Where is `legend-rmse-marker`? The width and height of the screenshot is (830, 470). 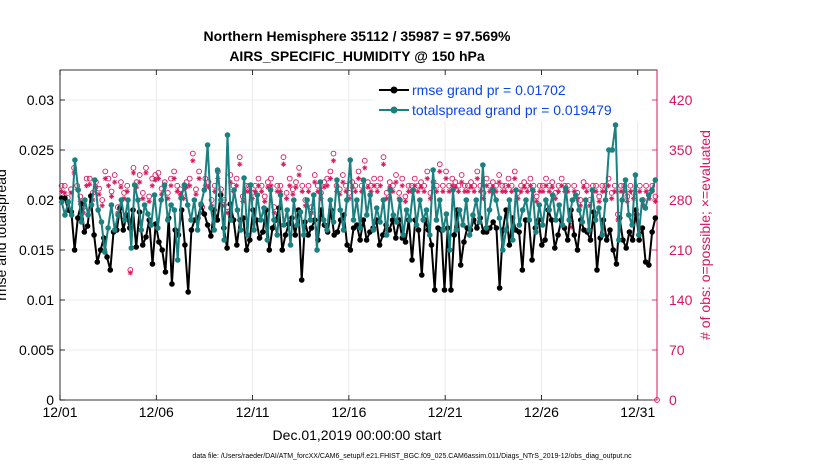 legend-rmse-marker is located at coordinates (394, 90).